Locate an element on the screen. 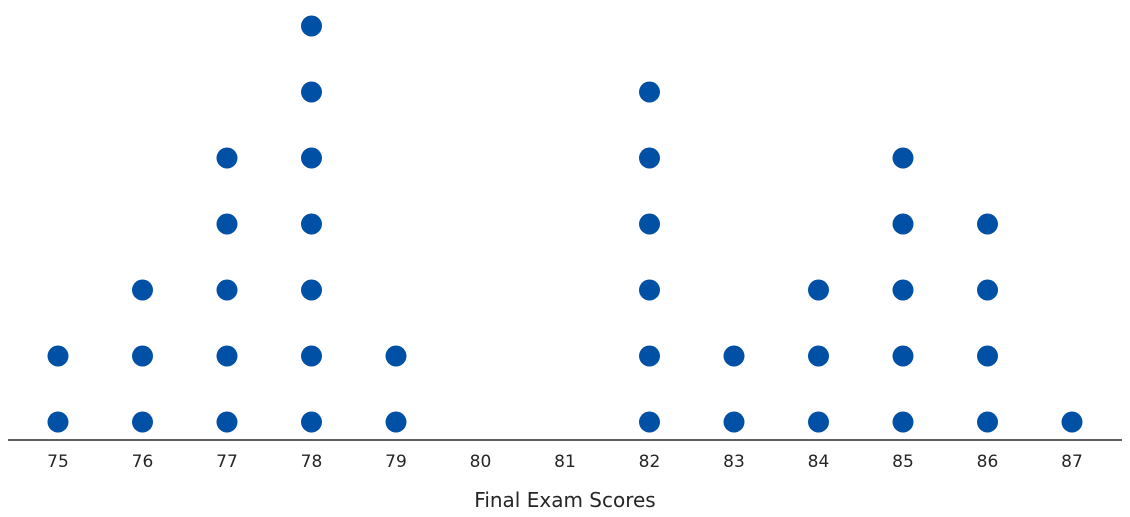  x-axis-title: Final Exam Scores is located at coordinates (564, 500).